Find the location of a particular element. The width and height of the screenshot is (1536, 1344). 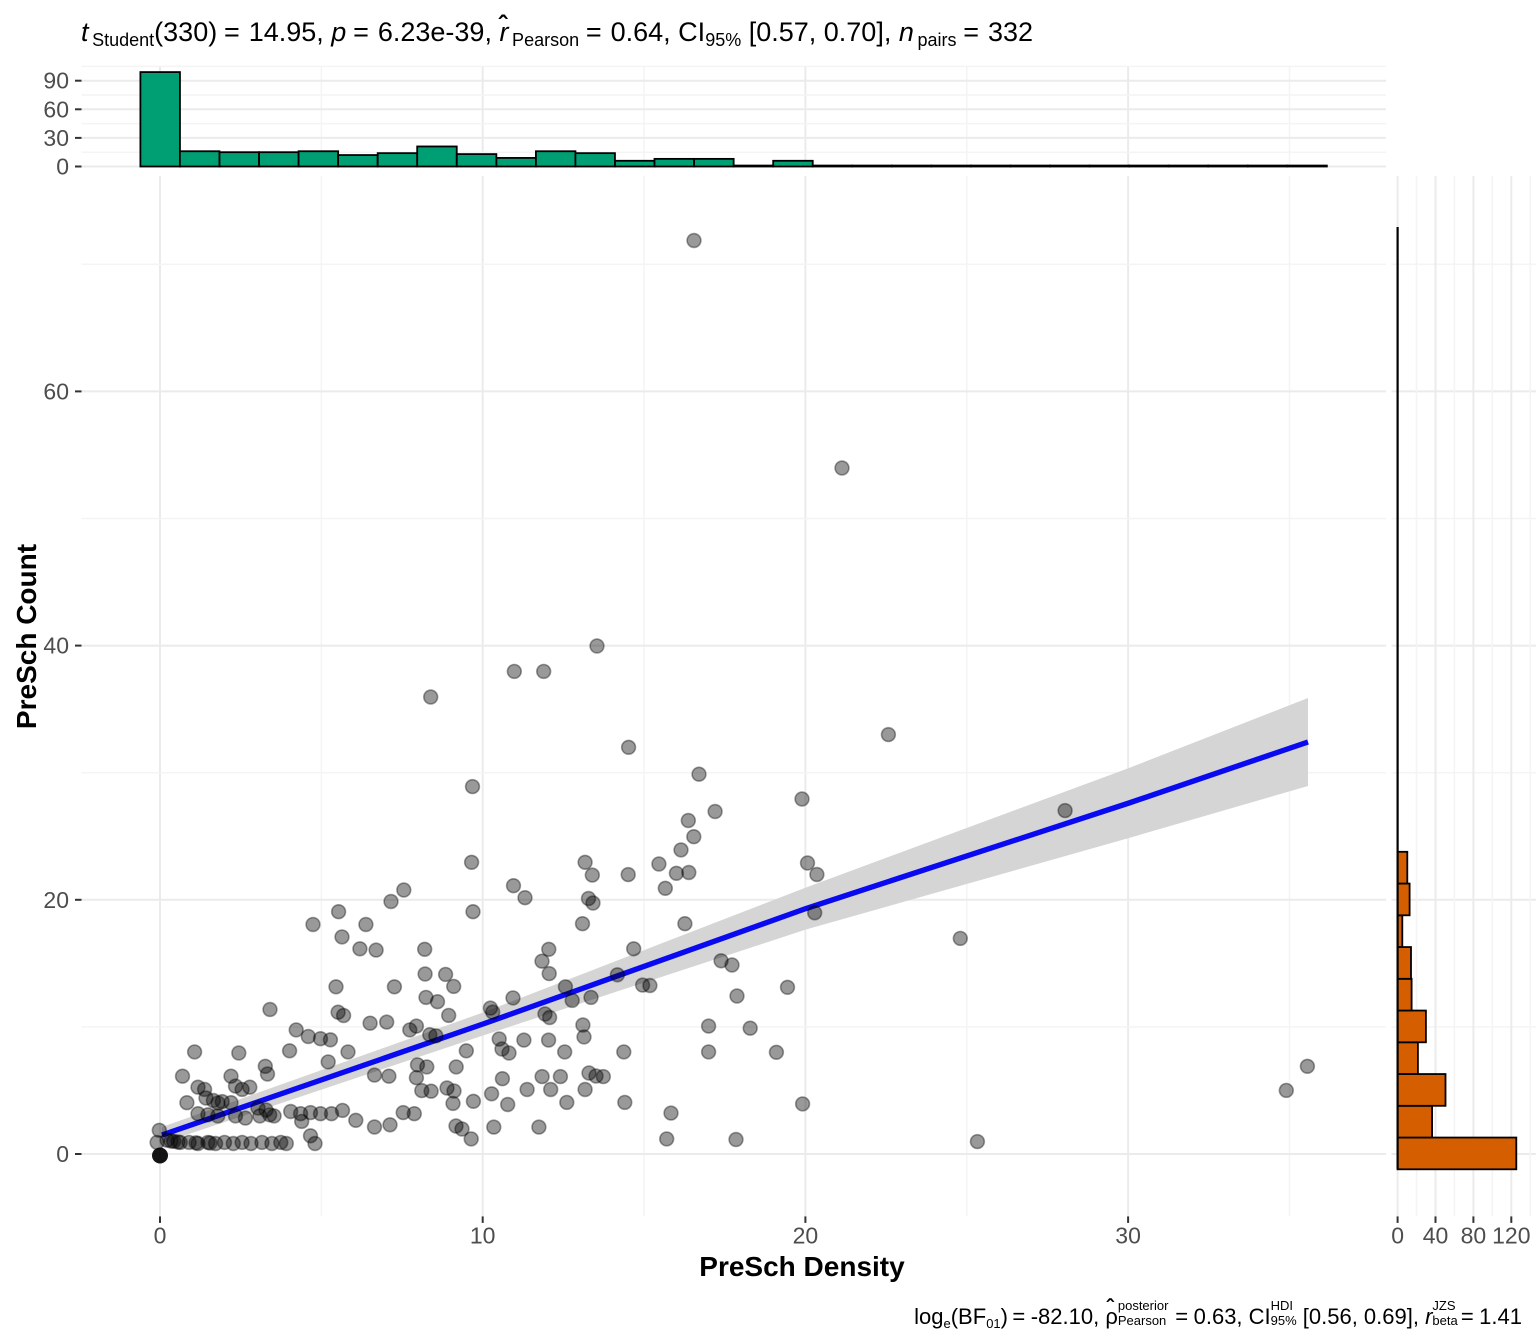

svg-text: 10 is located at coordinates (483, 1236).